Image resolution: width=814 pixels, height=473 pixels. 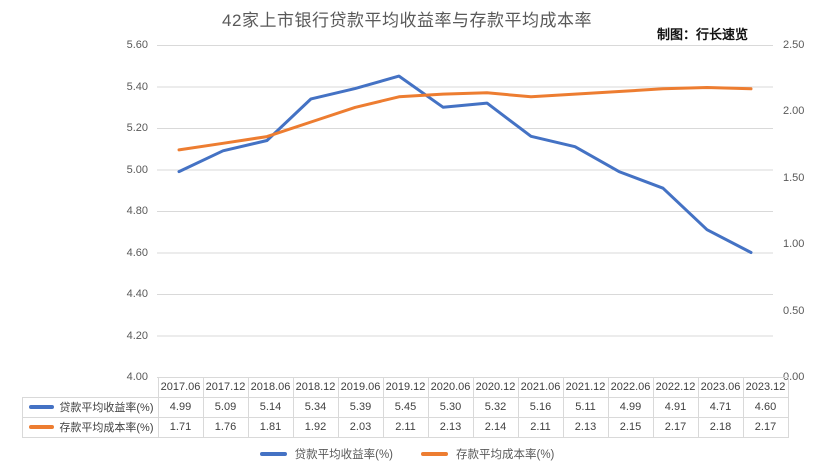 What do you see at coordinates (137, 86) in the screenshot?
I see `left-axis-tick: 5.40` at bounding box center [137, 86].